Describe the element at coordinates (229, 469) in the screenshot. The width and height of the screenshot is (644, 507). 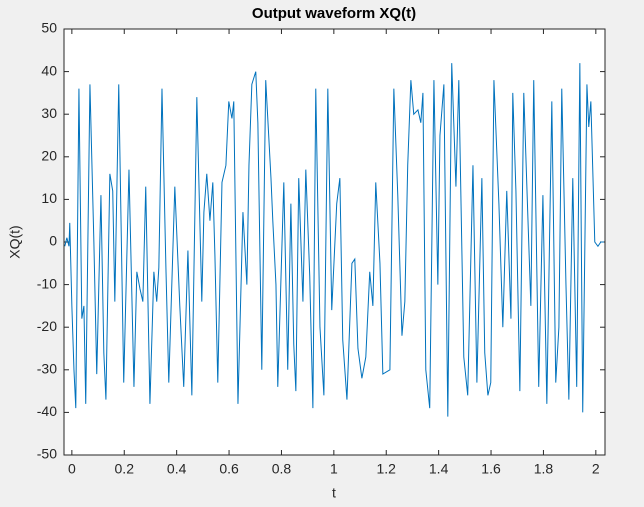
I see `x-tick-label: 0.6` at that location.